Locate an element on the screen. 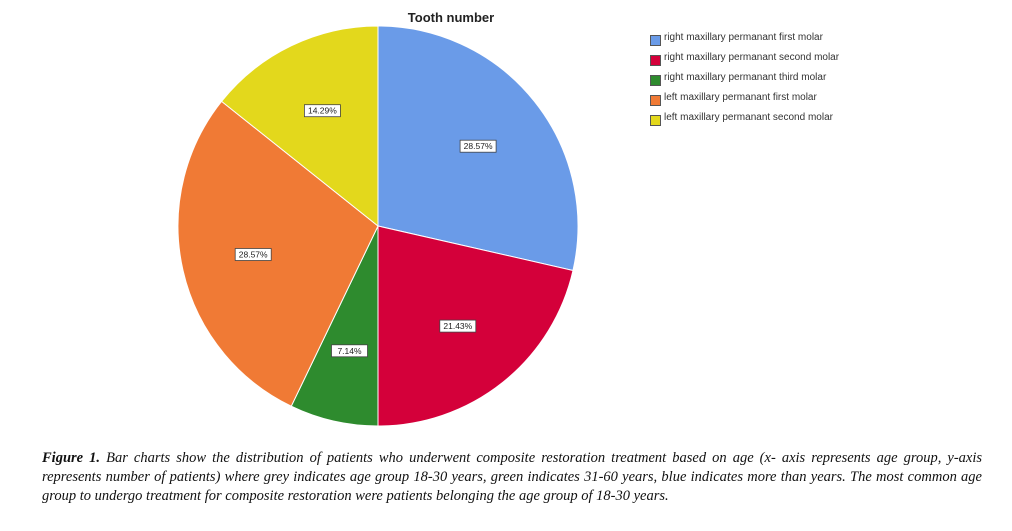  slice-data-label: 21.43% is located at coordinates (458, 326).